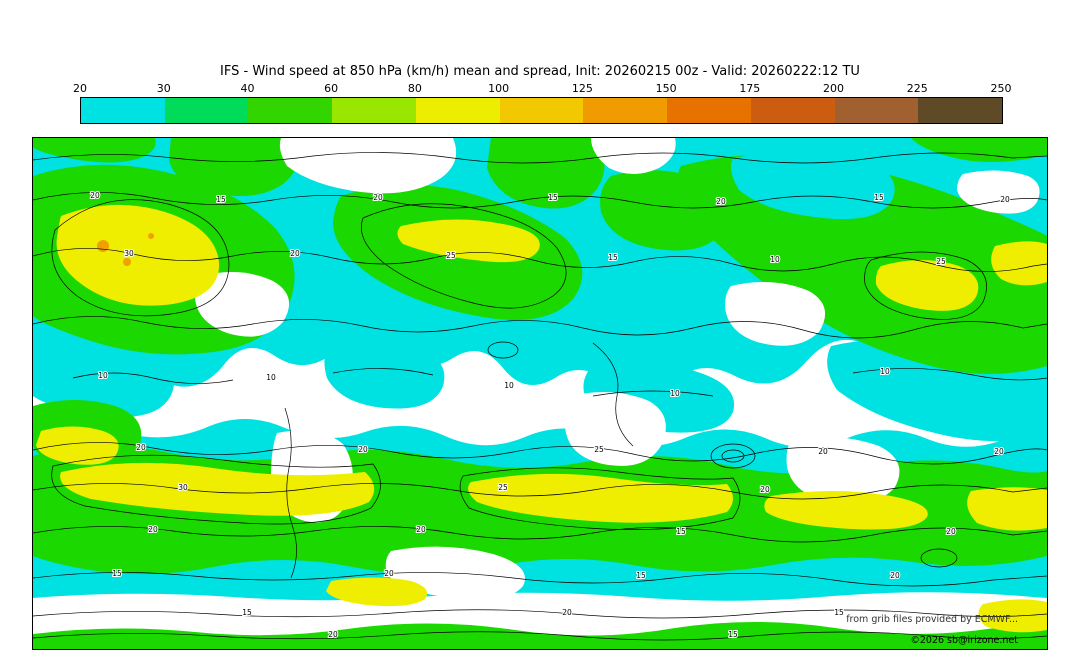 The image size is (1080, 658). Describe the element at coordinates (247, 88) in the screenshot. I see `colorbar-tick-label: 40` at that location.